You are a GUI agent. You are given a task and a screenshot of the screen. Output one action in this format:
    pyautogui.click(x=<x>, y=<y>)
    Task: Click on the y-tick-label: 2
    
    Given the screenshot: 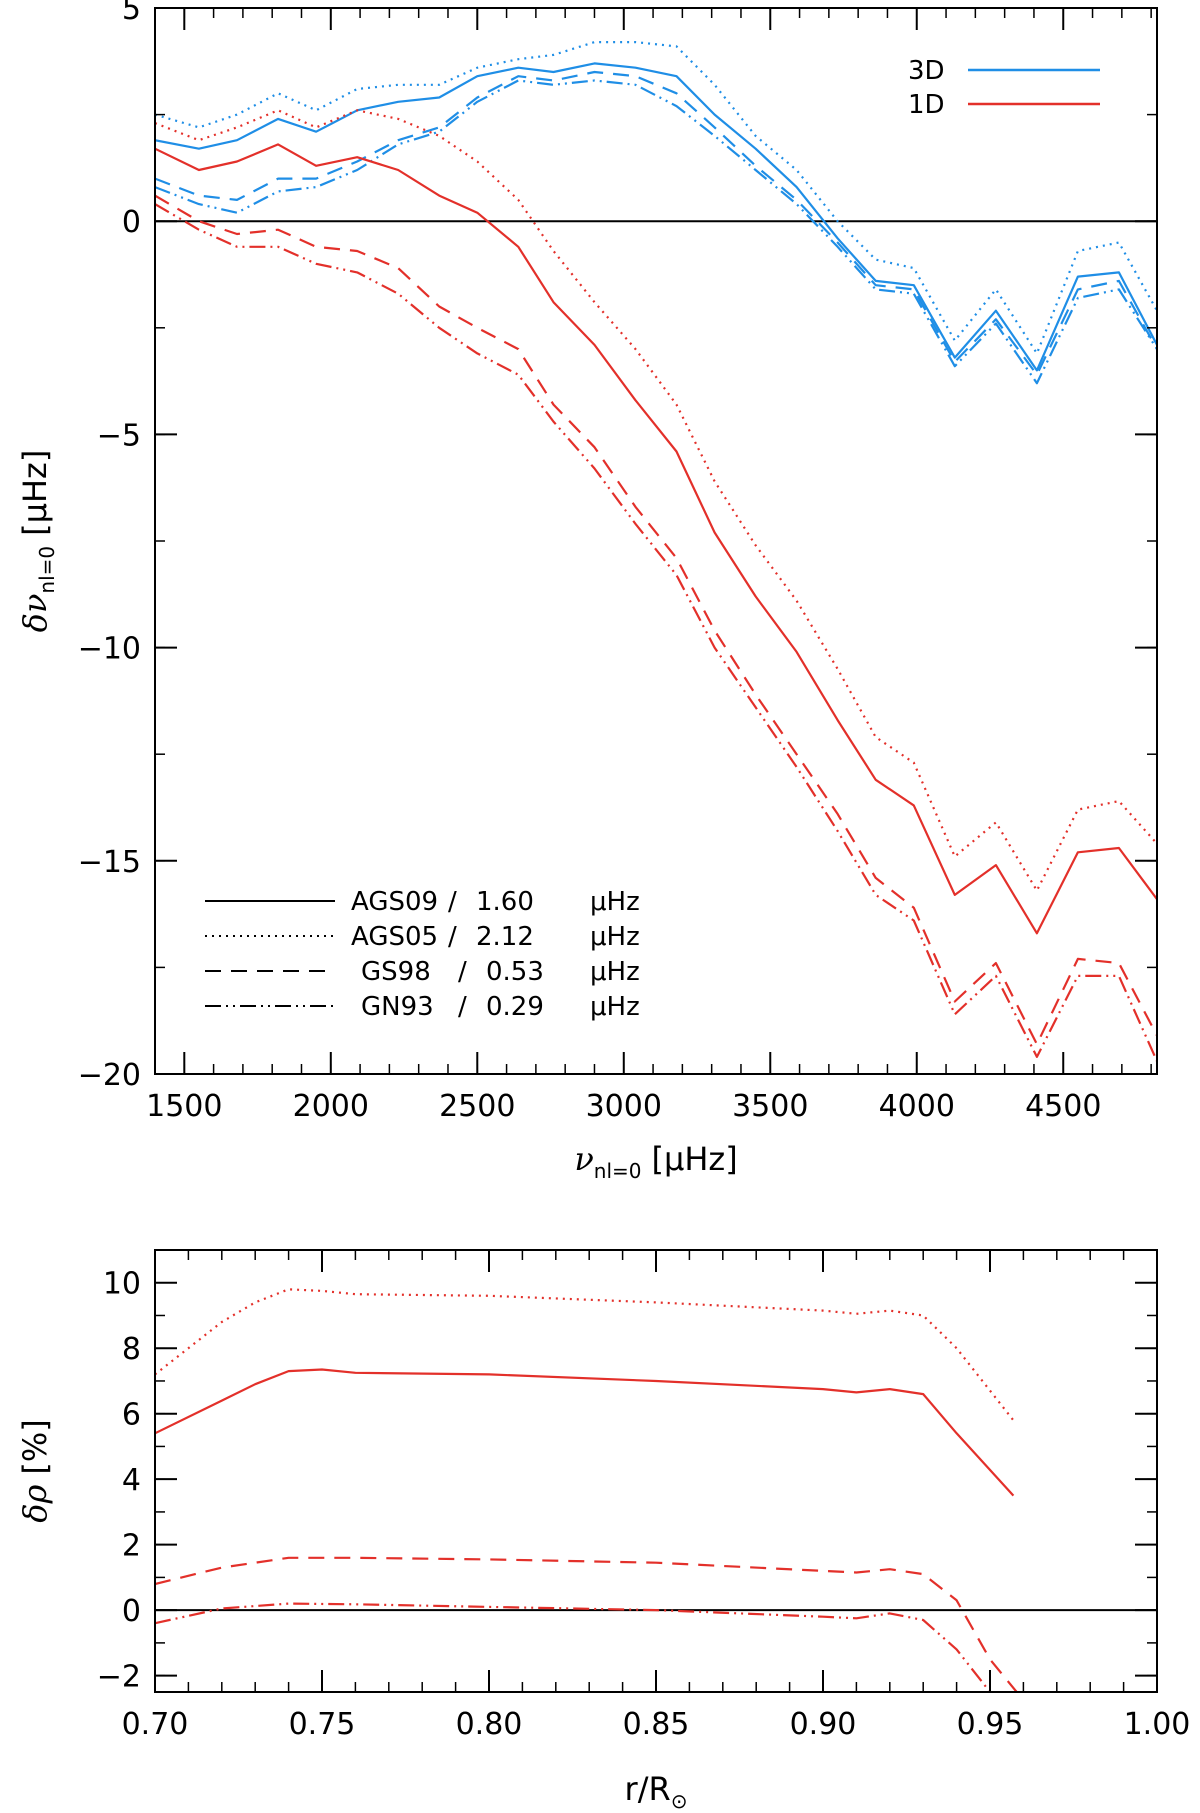 What is the action you would take?
    pyautogui.click(x=131, y=1546)
    